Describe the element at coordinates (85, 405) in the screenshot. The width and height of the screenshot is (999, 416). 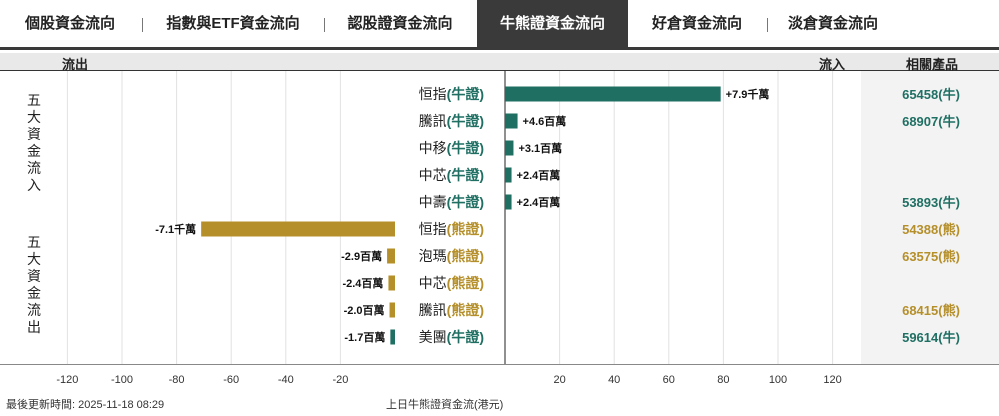
I see `last-updated: 最後更新時間: 2025-11-18 08:29` at that location.